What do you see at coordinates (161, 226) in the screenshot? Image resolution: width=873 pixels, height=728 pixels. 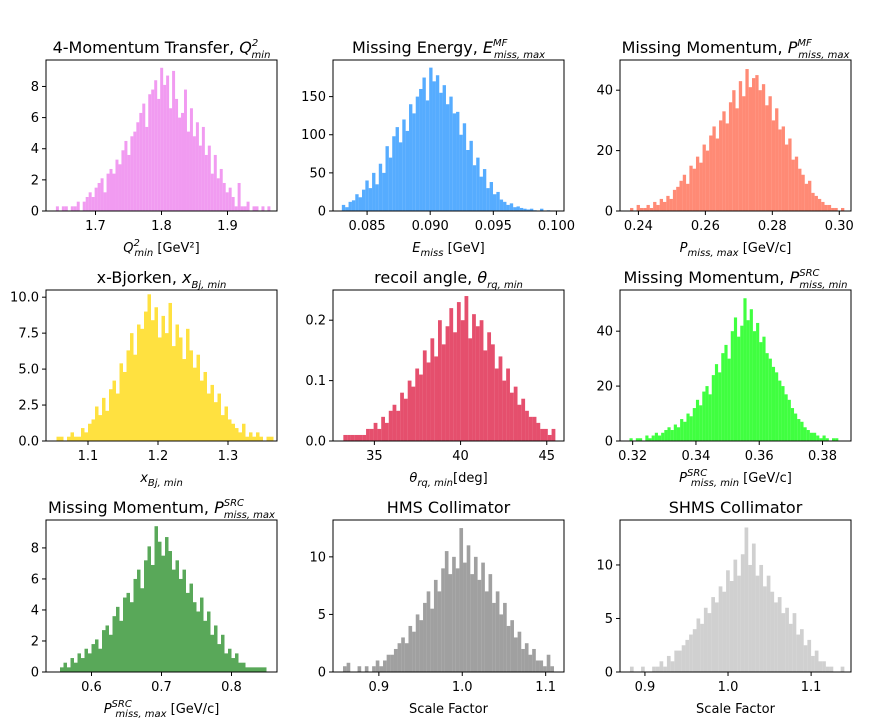 I see `x-tick-label: 1.8` at bounding box center [161, 226].